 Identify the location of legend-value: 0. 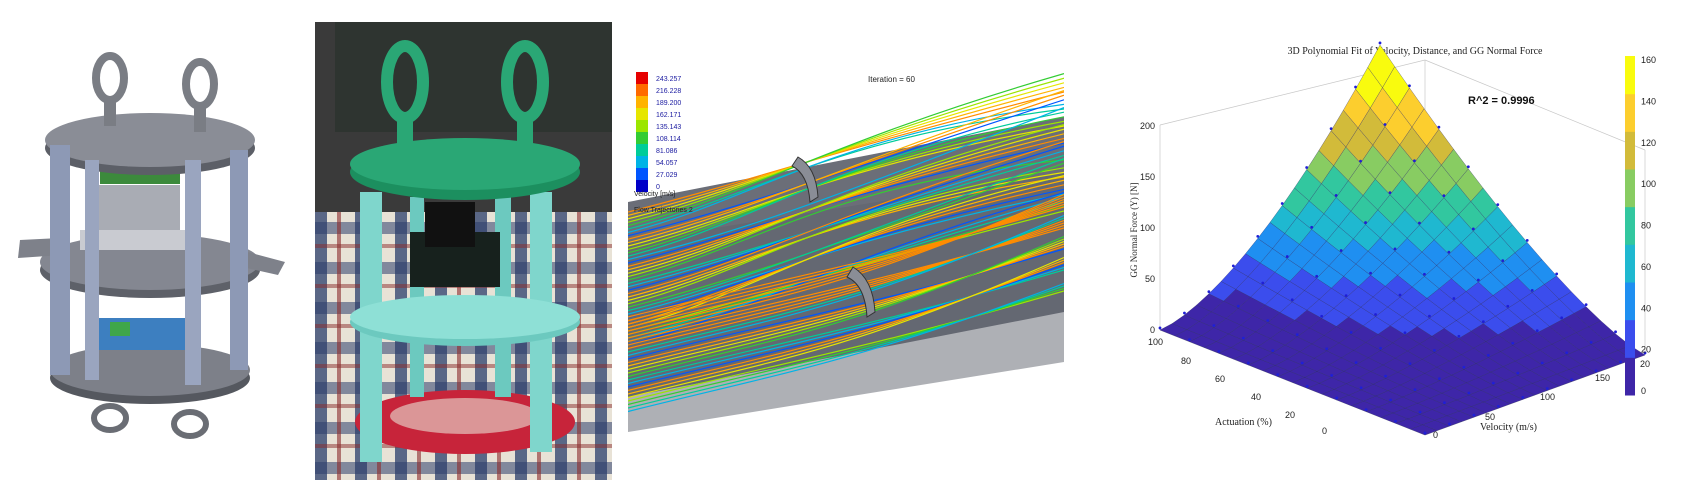
(658, 187).